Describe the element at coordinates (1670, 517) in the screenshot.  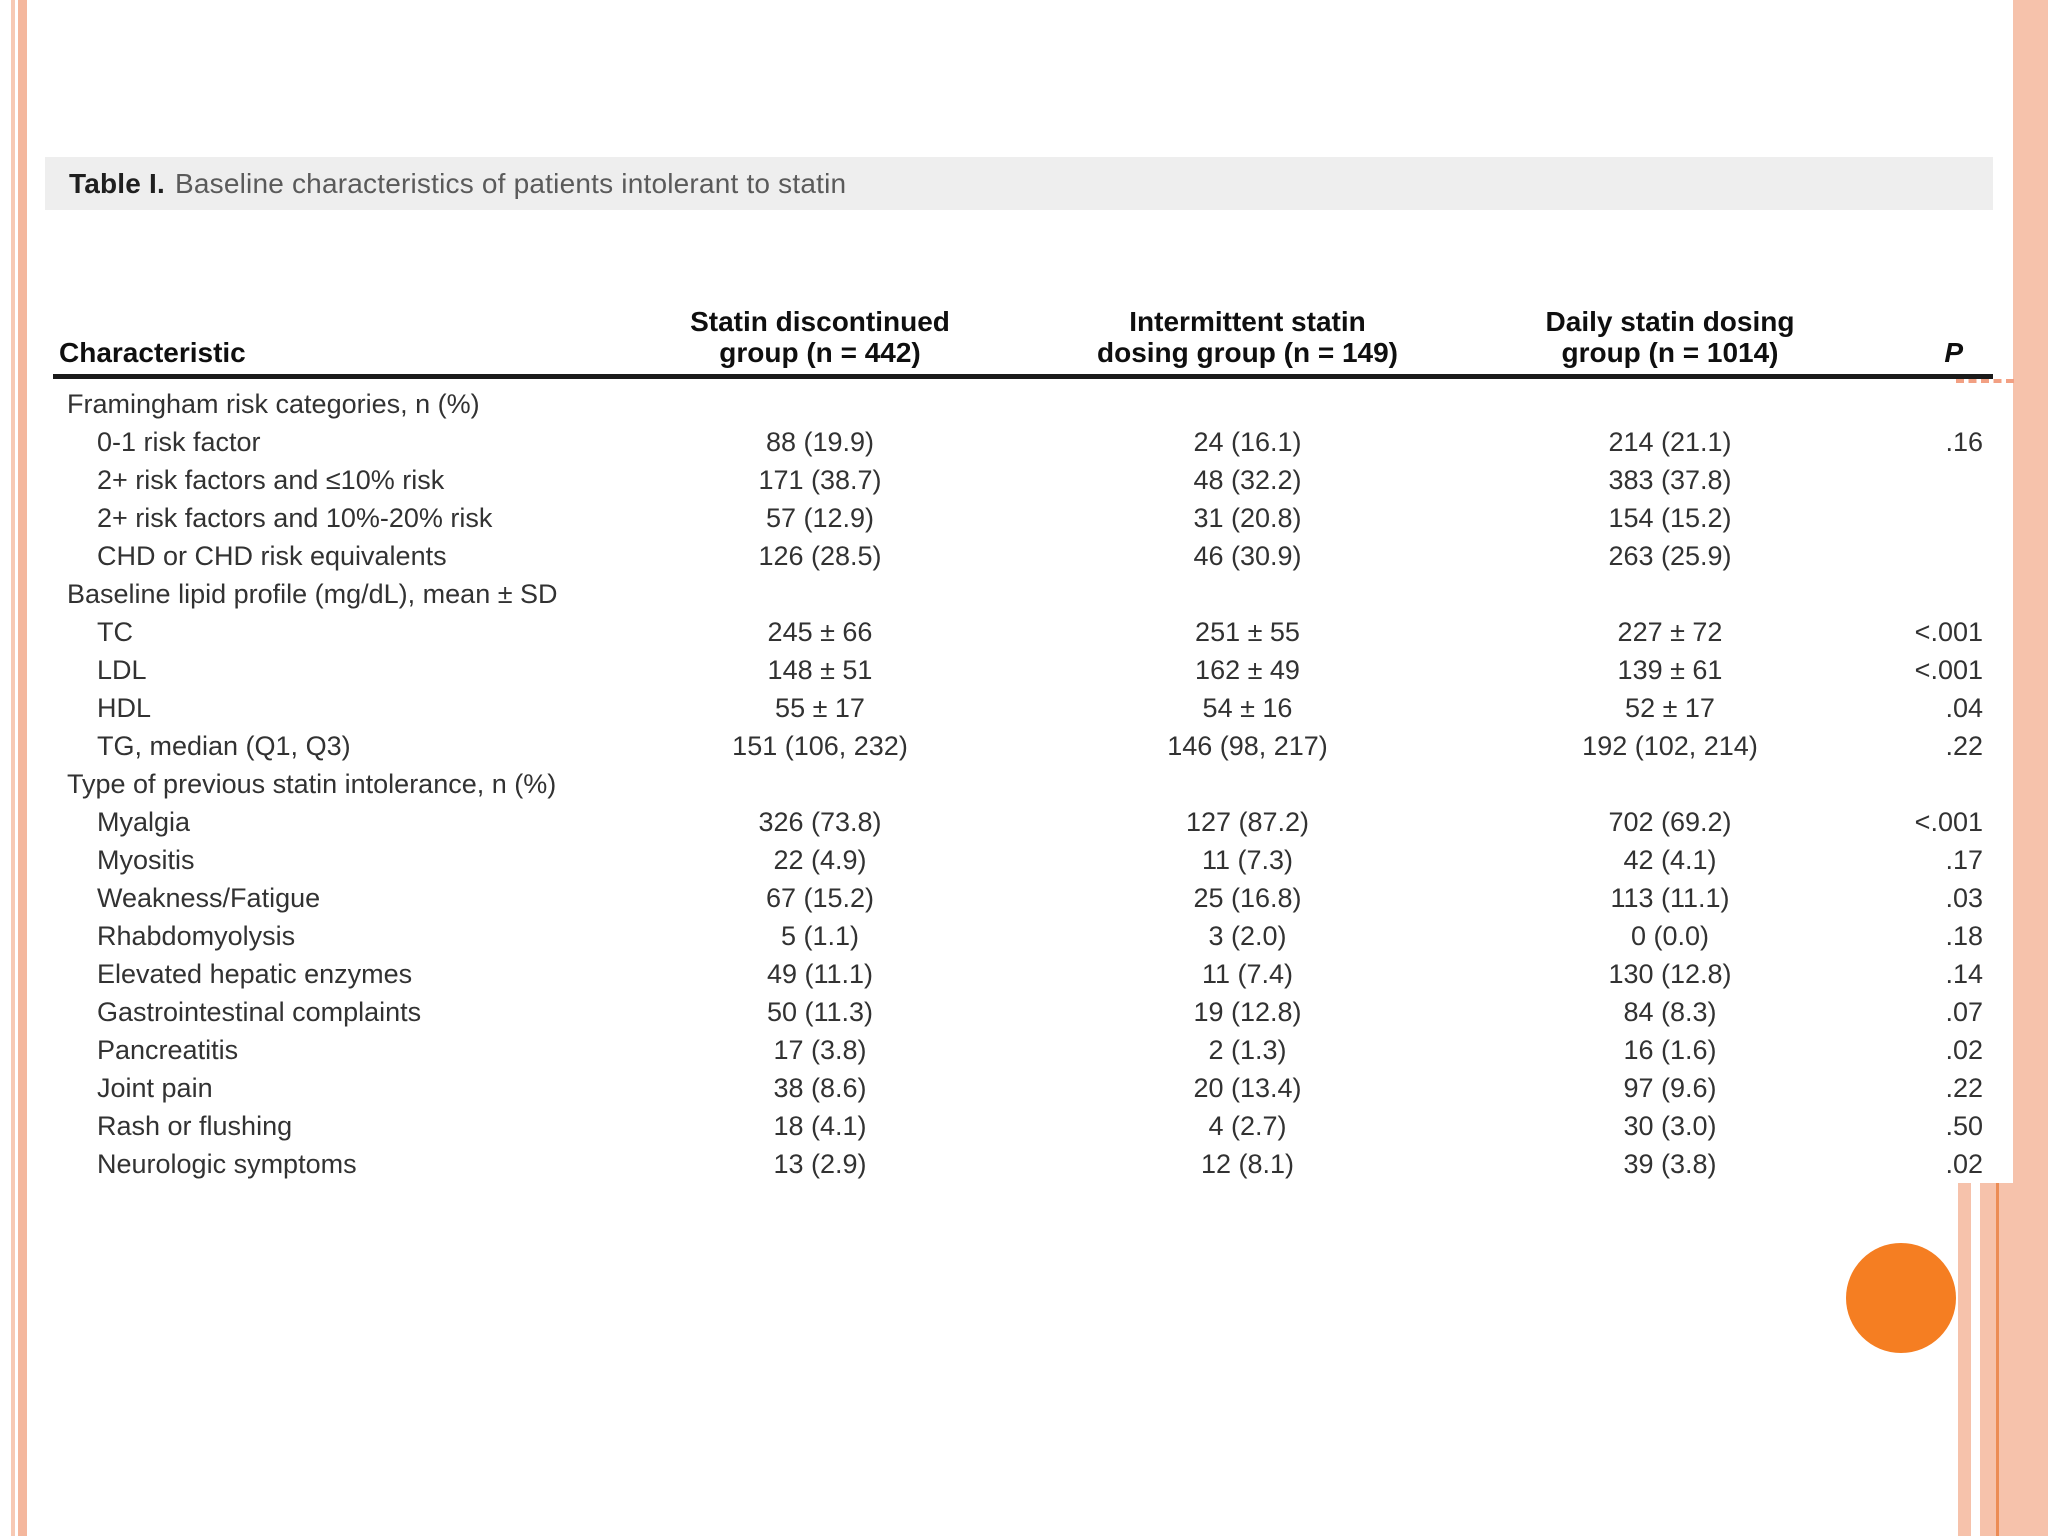
I see `cell-daily-dosing: 154 (15.2)` at that location.